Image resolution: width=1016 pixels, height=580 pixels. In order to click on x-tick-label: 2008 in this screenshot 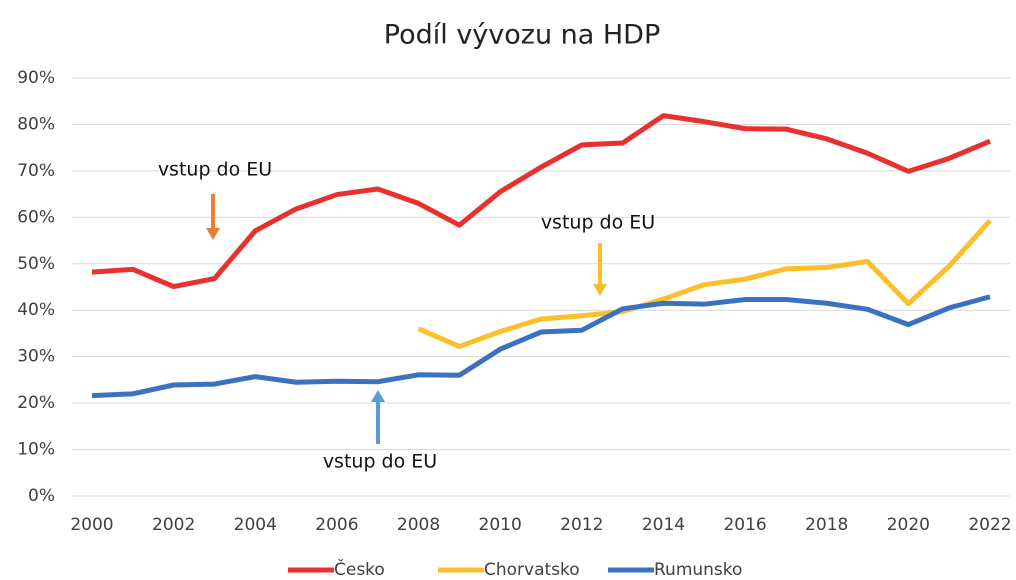, I will do `click(418, 525)`.